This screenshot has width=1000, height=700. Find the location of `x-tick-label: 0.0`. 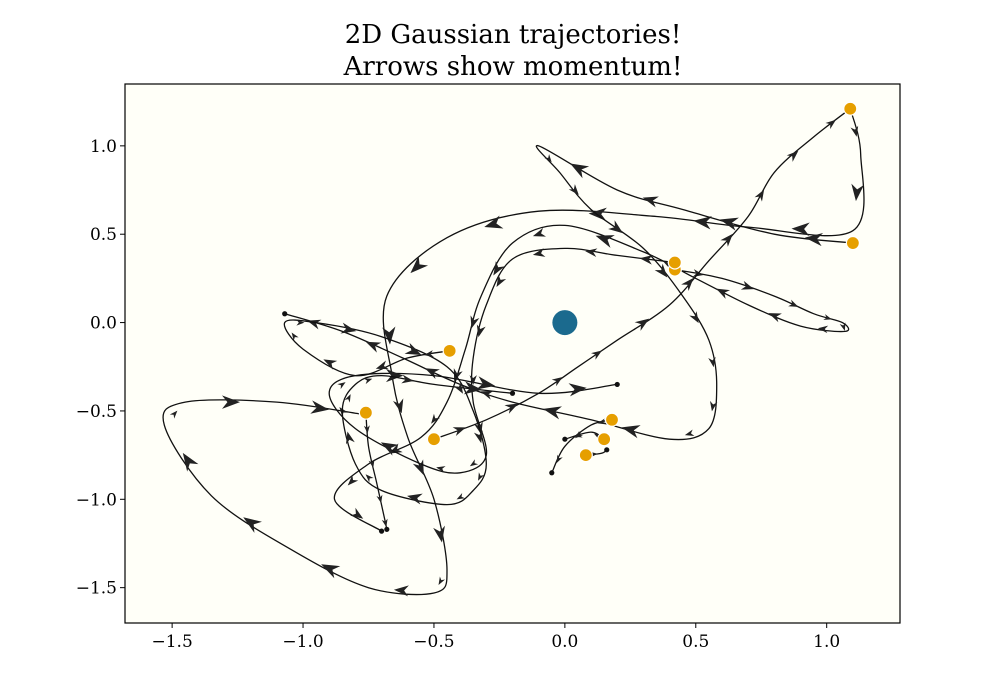

x-tick-label: 0.0 is located at coordinates (564, 642).